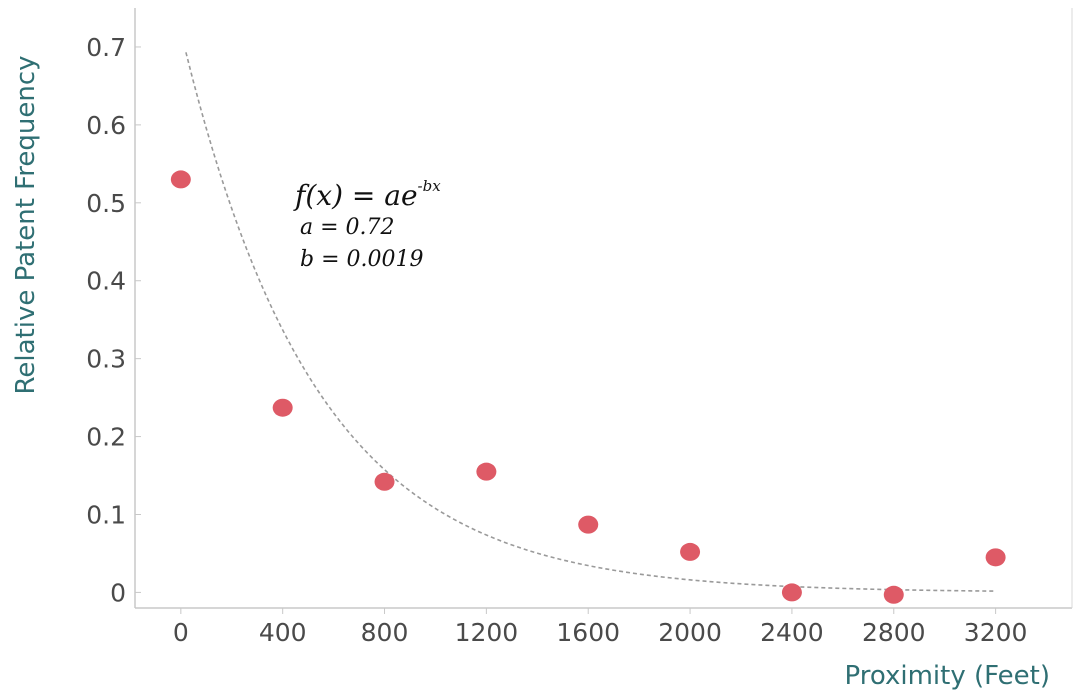  I want to click on x-tick-label: 800, so click(385, 632).